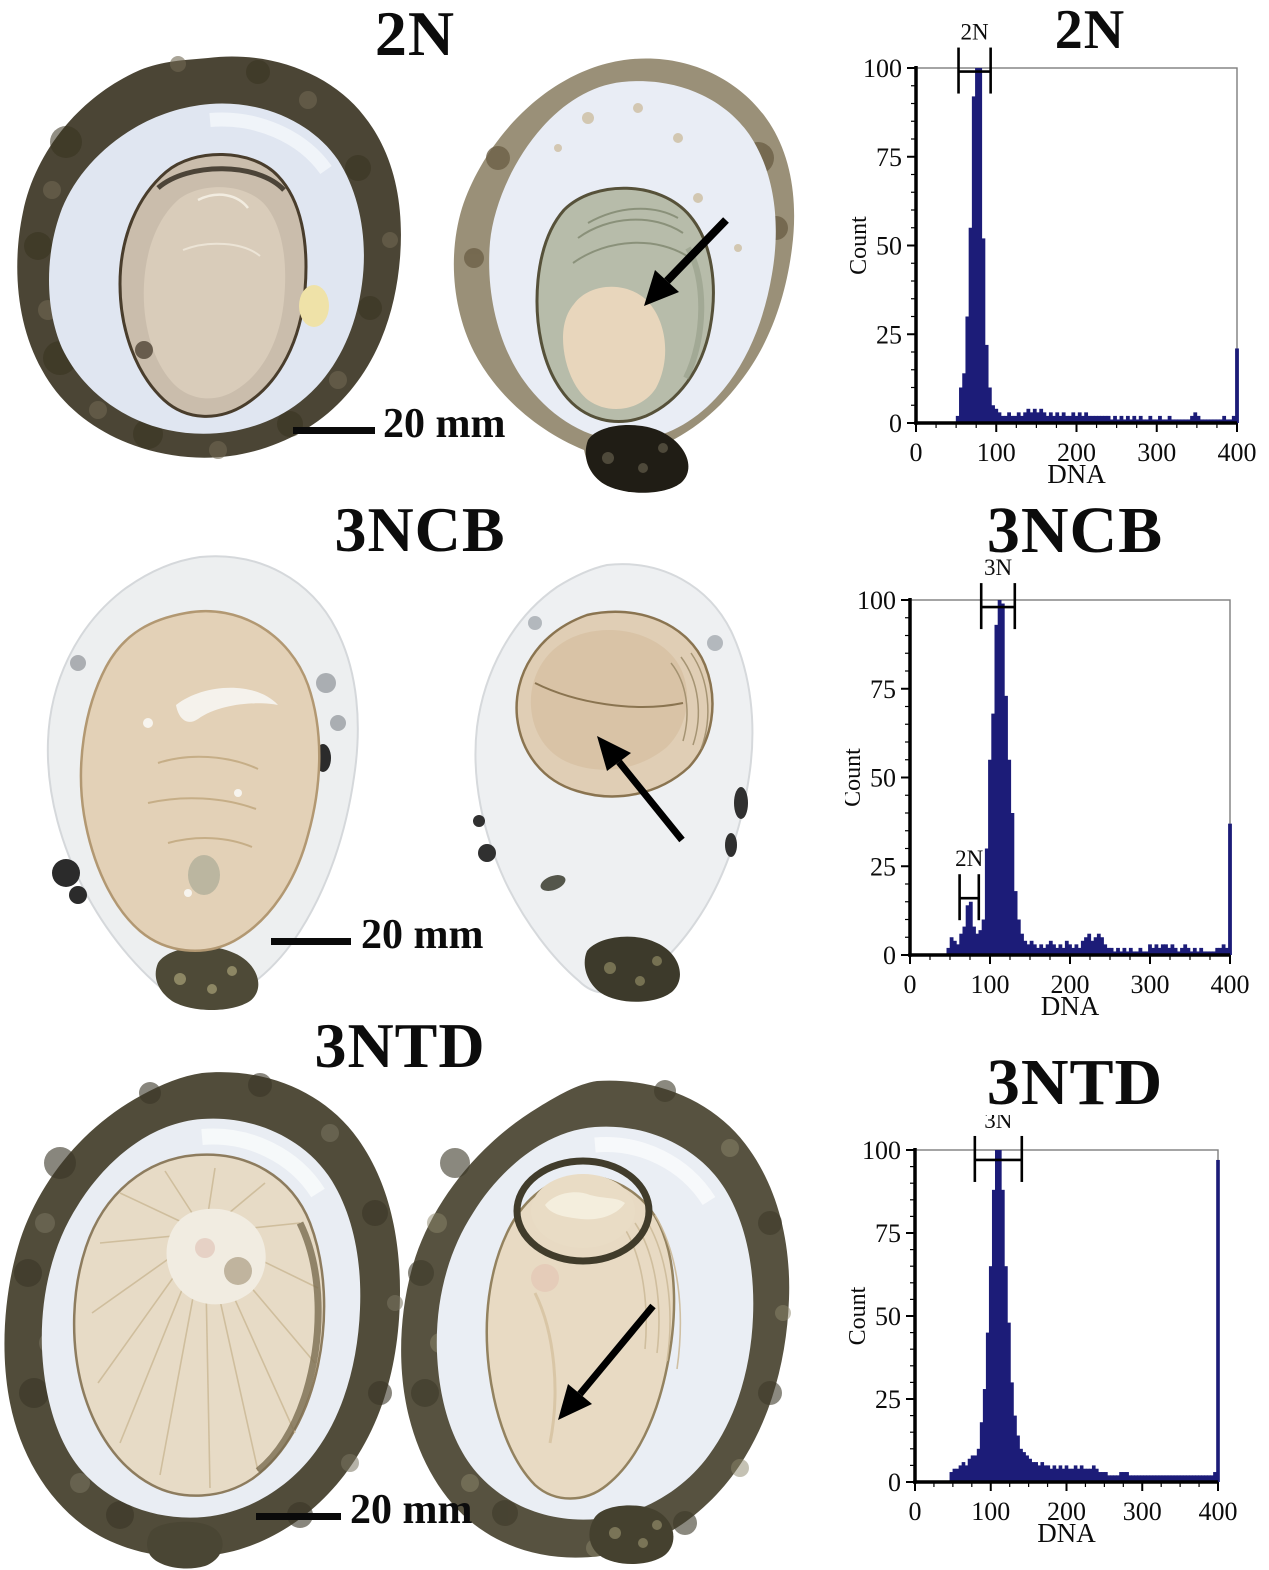 This screenshot has height=1570, width=1269. I want to click on dark-gut-shadow, so click(204, 875).